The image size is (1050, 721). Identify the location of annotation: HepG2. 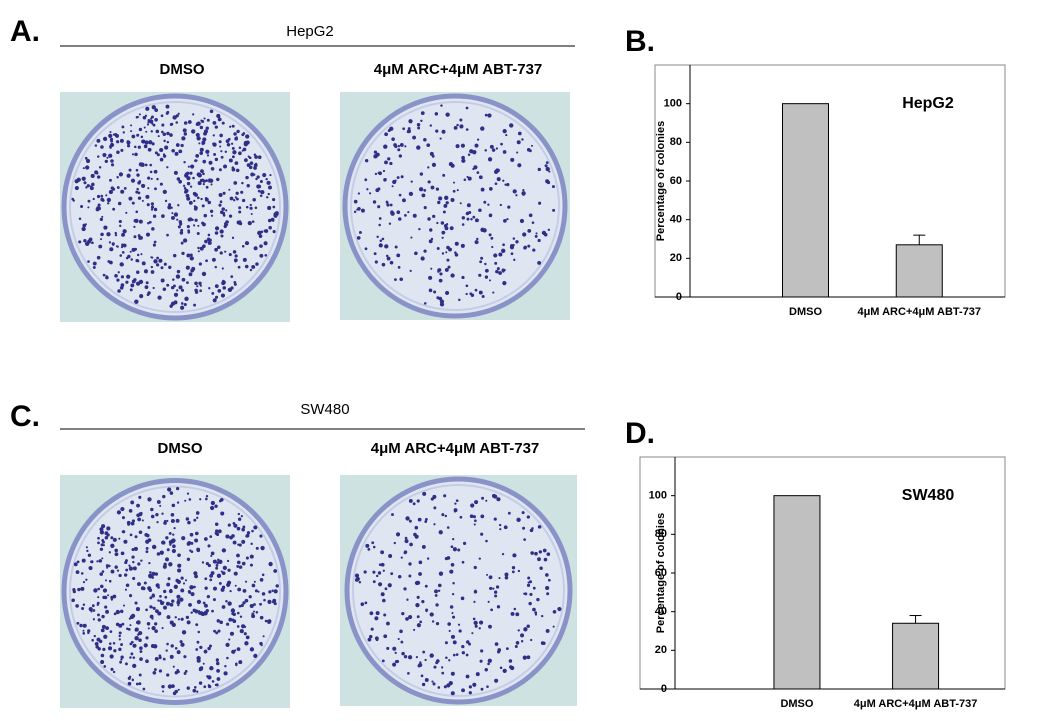
(928, 103).